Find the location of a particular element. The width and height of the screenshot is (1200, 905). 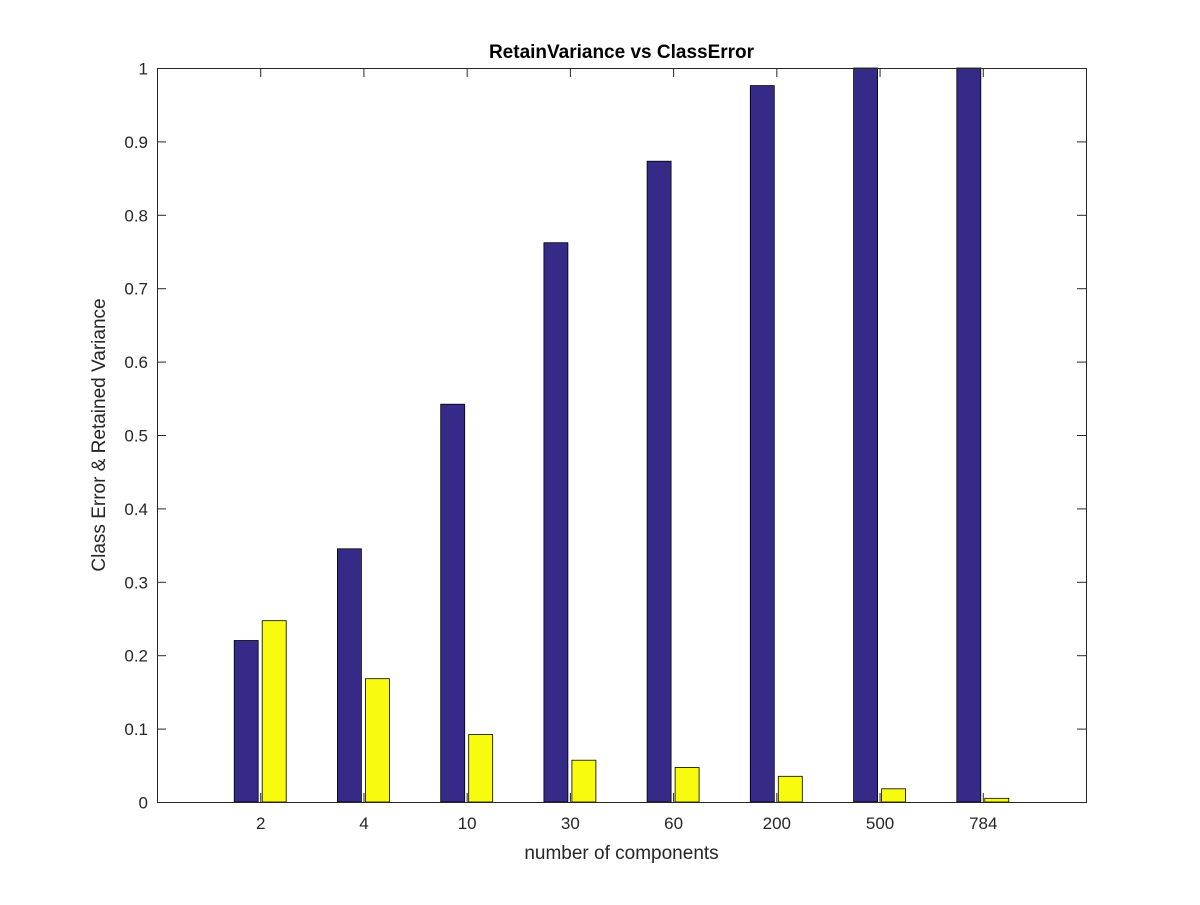

y-tick-label: 0.8 is located at coordinates (136, 215).